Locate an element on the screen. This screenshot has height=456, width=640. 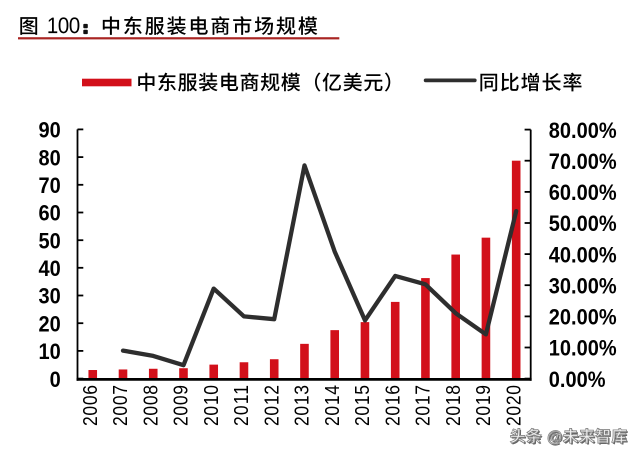
svg-text: 2012 is located at coordinates (272, 405).